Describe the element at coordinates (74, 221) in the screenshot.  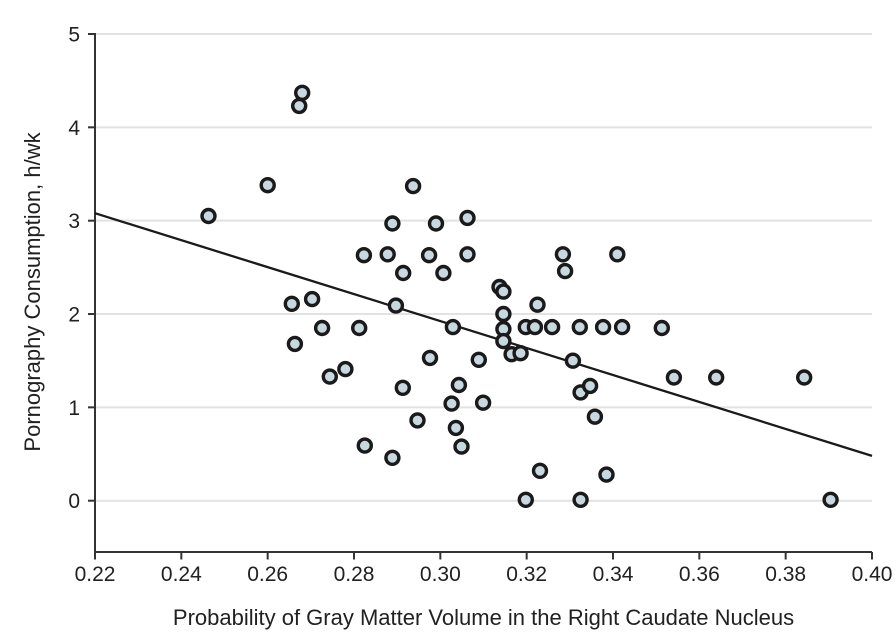
I see `y-tick-label: 3` at that location.